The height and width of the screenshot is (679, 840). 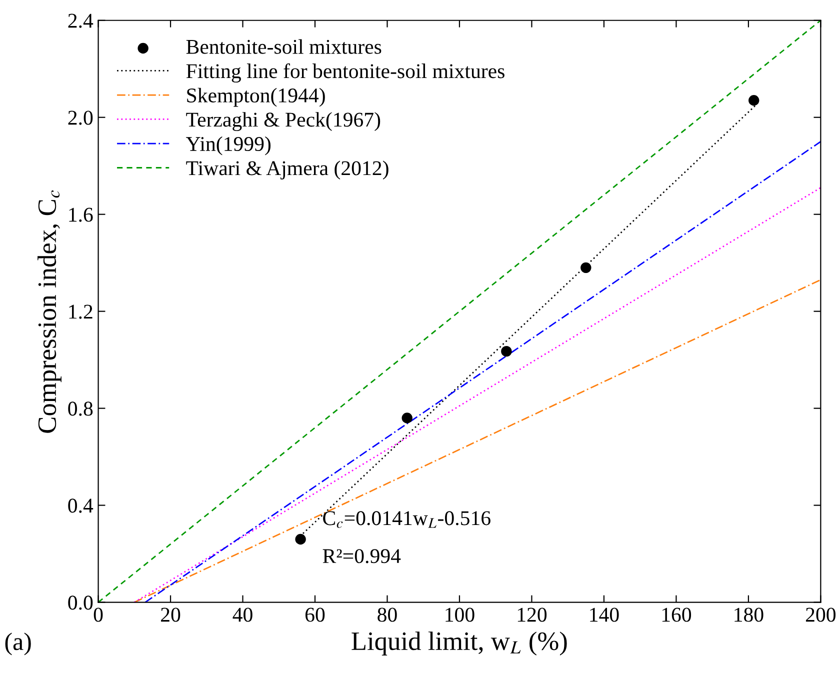 What do you see at coordinates (80, 409) in the screenshot?
I see `y-tick-label: 0.8` at bounding box center [80, 409].